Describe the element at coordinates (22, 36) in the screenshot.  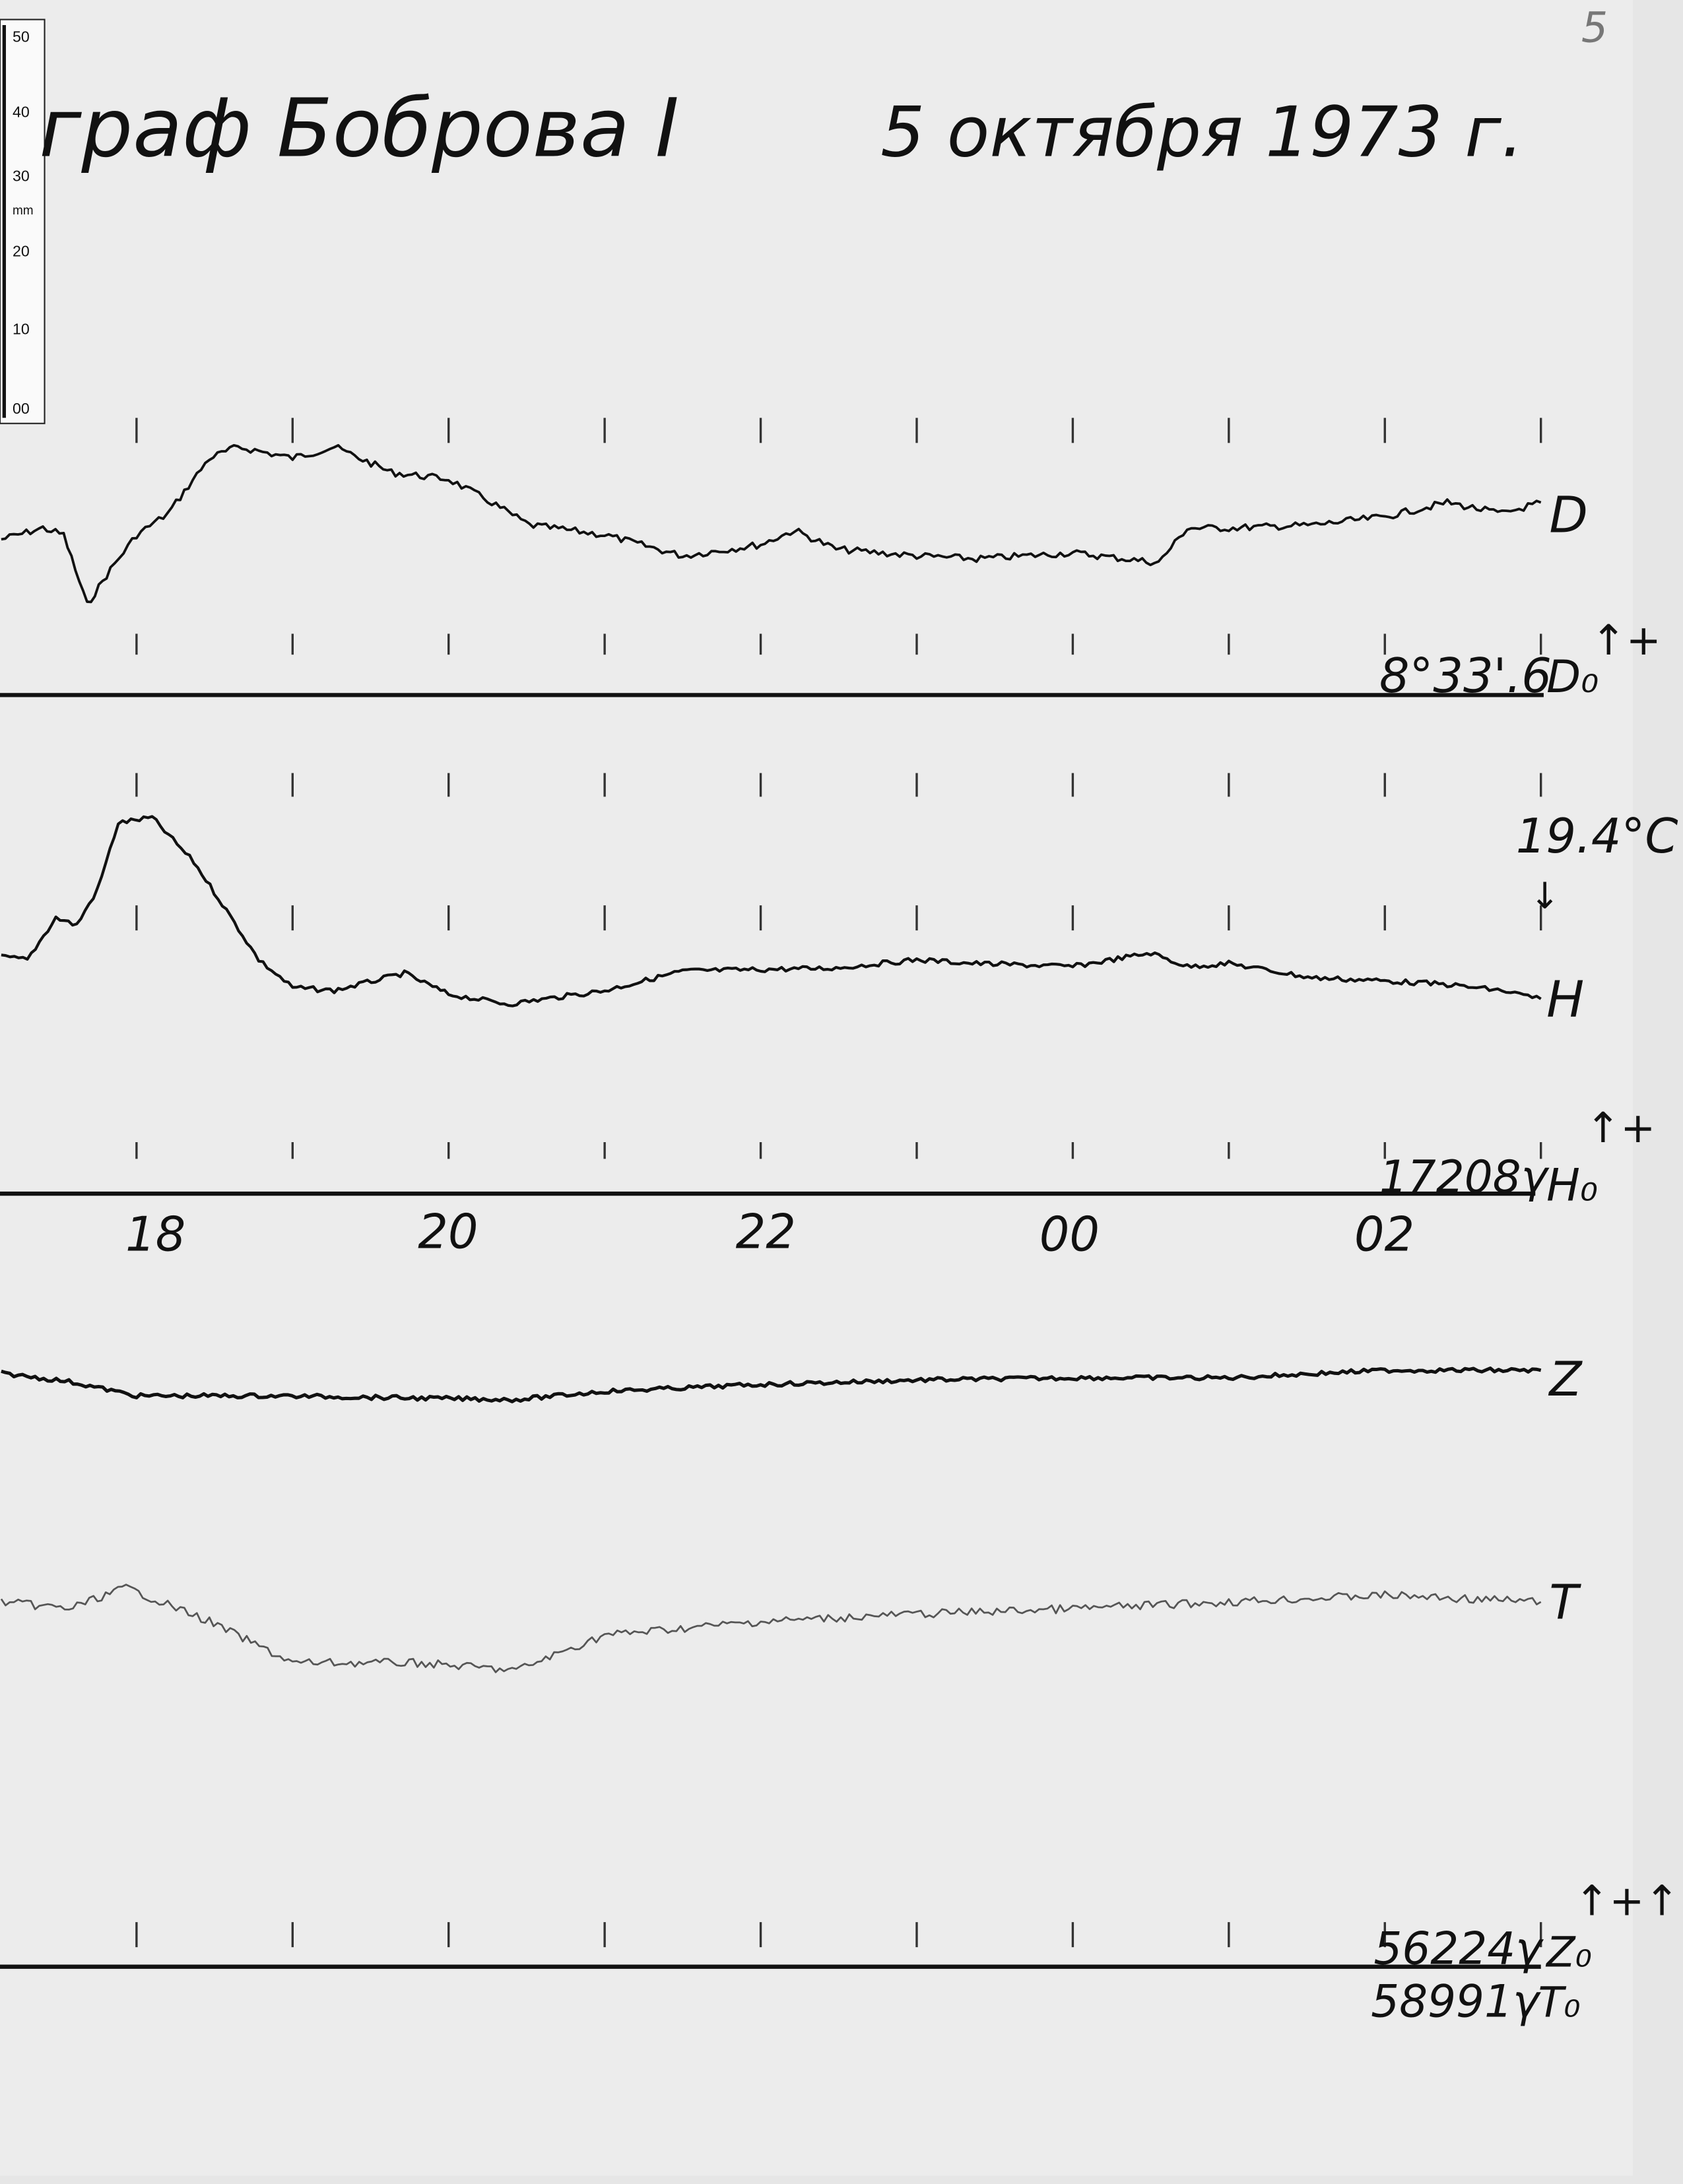
I see `ruler-label: 50` at that location.